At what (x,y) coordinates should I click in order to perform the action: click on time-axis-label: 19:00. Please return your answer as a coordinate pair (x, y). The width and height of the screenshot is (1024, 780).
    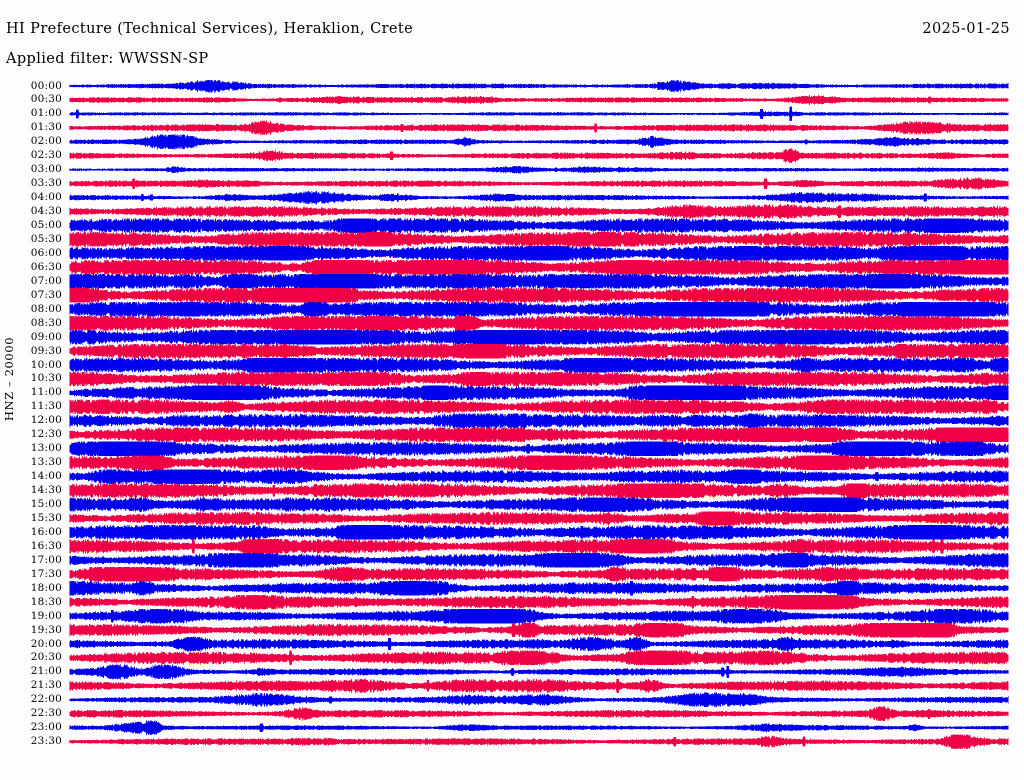
    Looking at the image, I should click on (46, 615).